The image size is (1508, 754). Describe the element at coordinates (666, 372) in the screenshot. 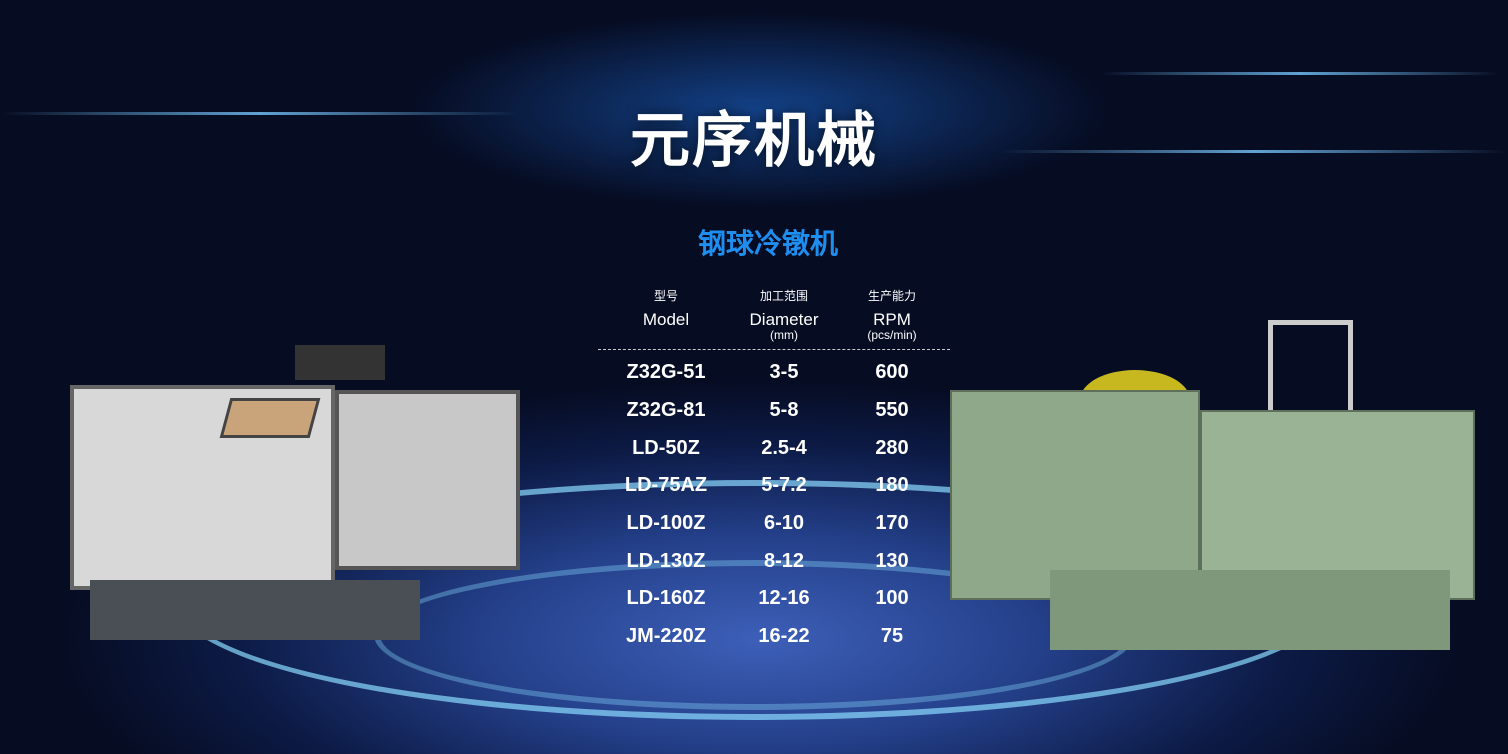

I see `cell-model: Z32G-51` at that location.